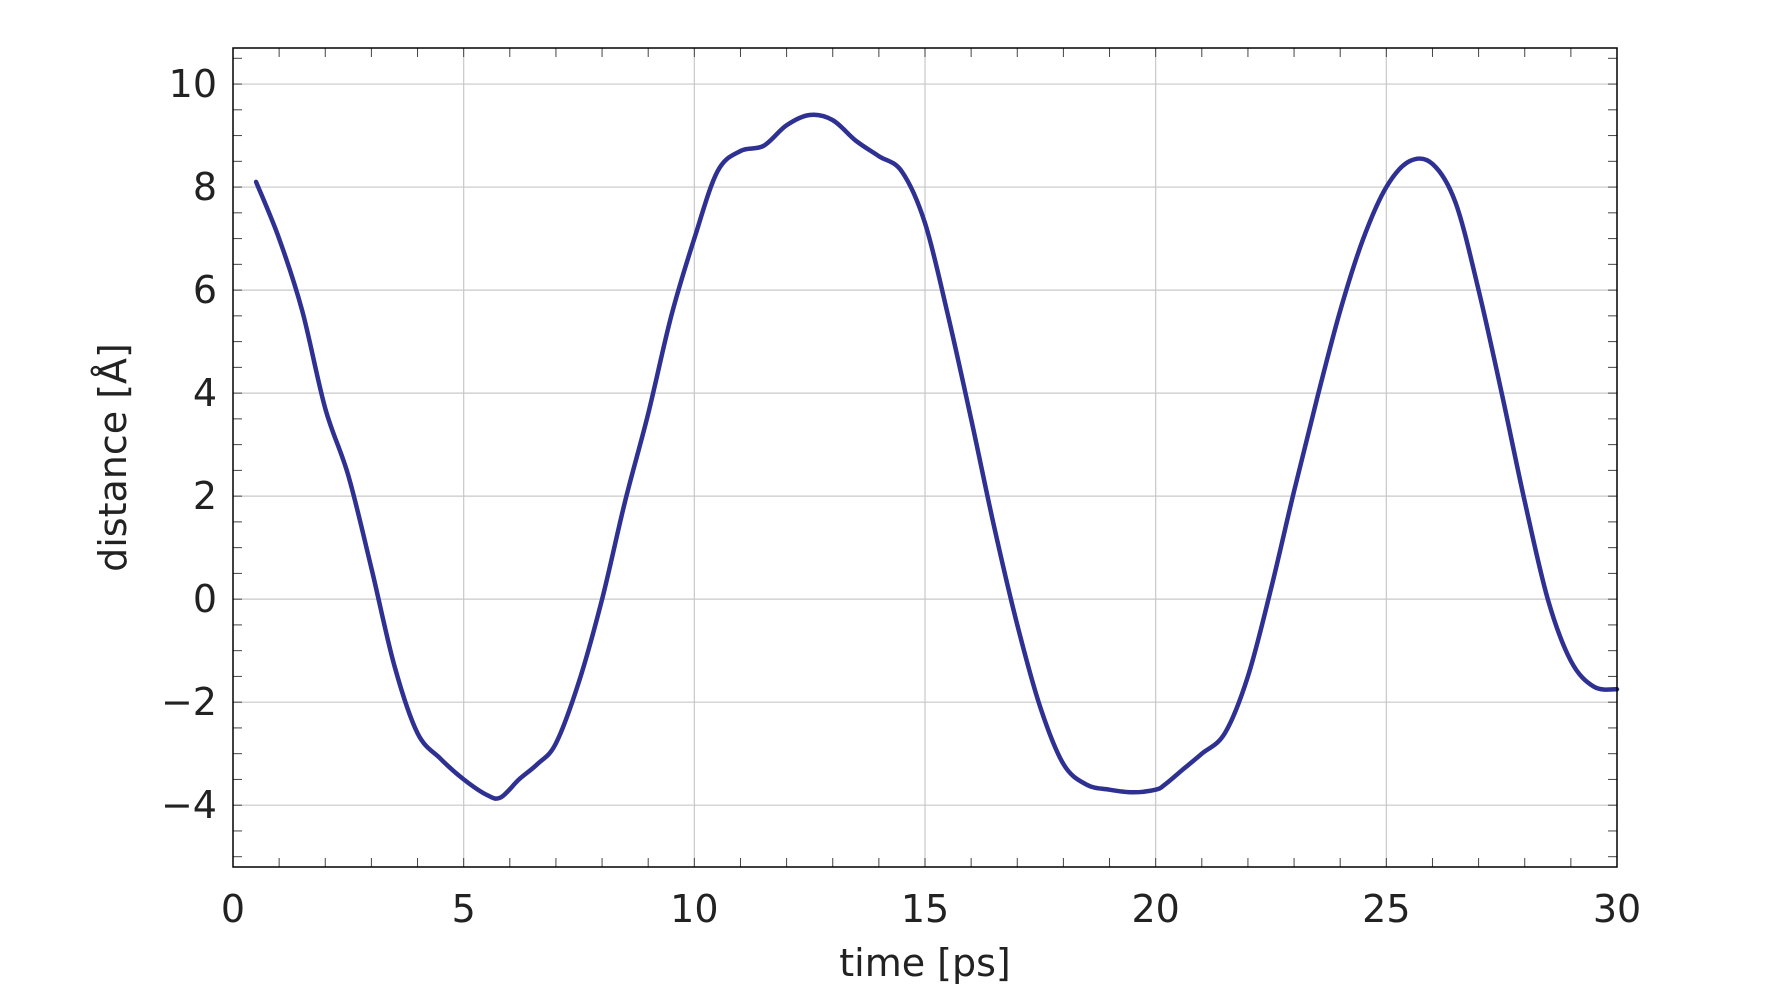 The image size is (1769, 996). Describe the element at coordinates (189, 444) in the screenshot. I see `y-tick-labels: −4 −2 0 2 4 6 8 10` at that location.